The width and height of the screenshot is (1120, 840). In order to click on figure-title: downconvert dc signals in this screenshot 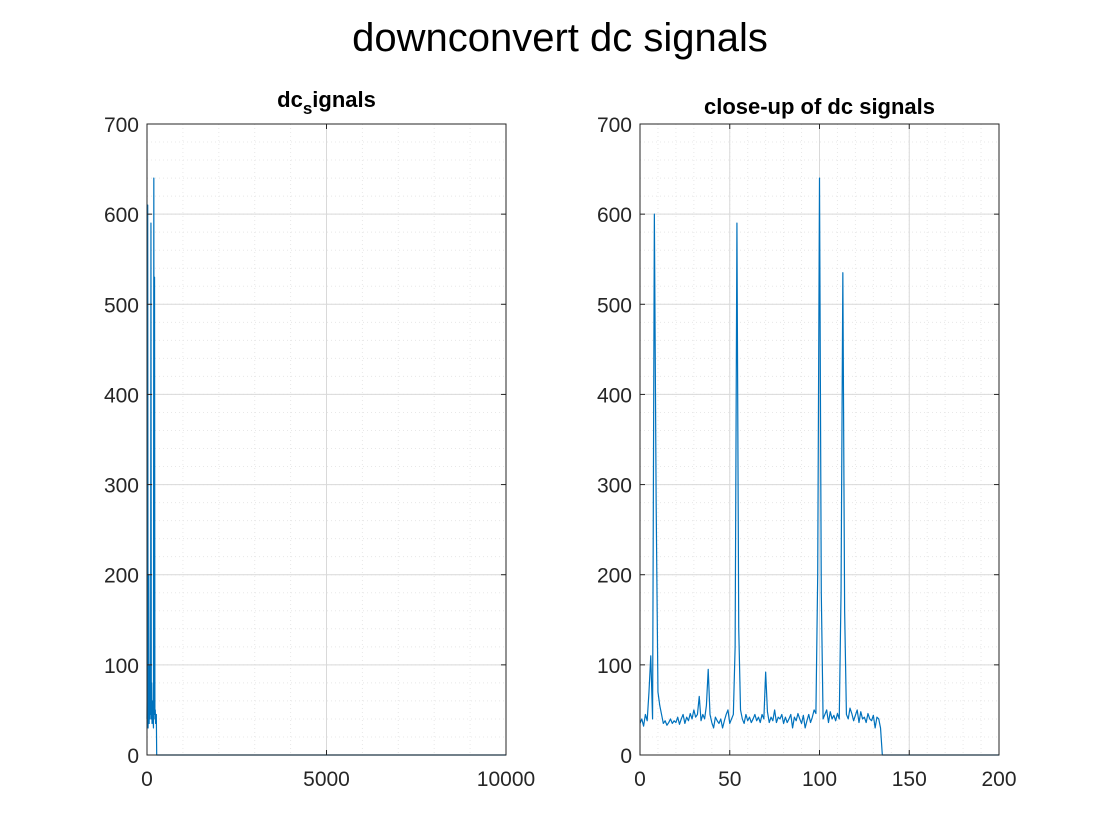, I will do `click(560, 38)`.